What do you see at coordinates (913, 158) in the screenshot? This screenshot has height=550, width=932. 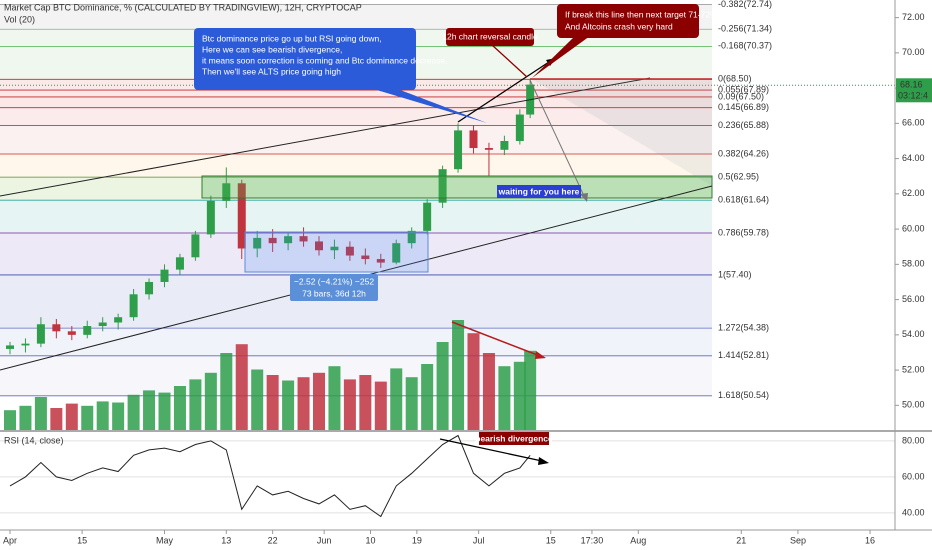 I see `y-tick-label: 64.00` at bounding box center [913, 158].